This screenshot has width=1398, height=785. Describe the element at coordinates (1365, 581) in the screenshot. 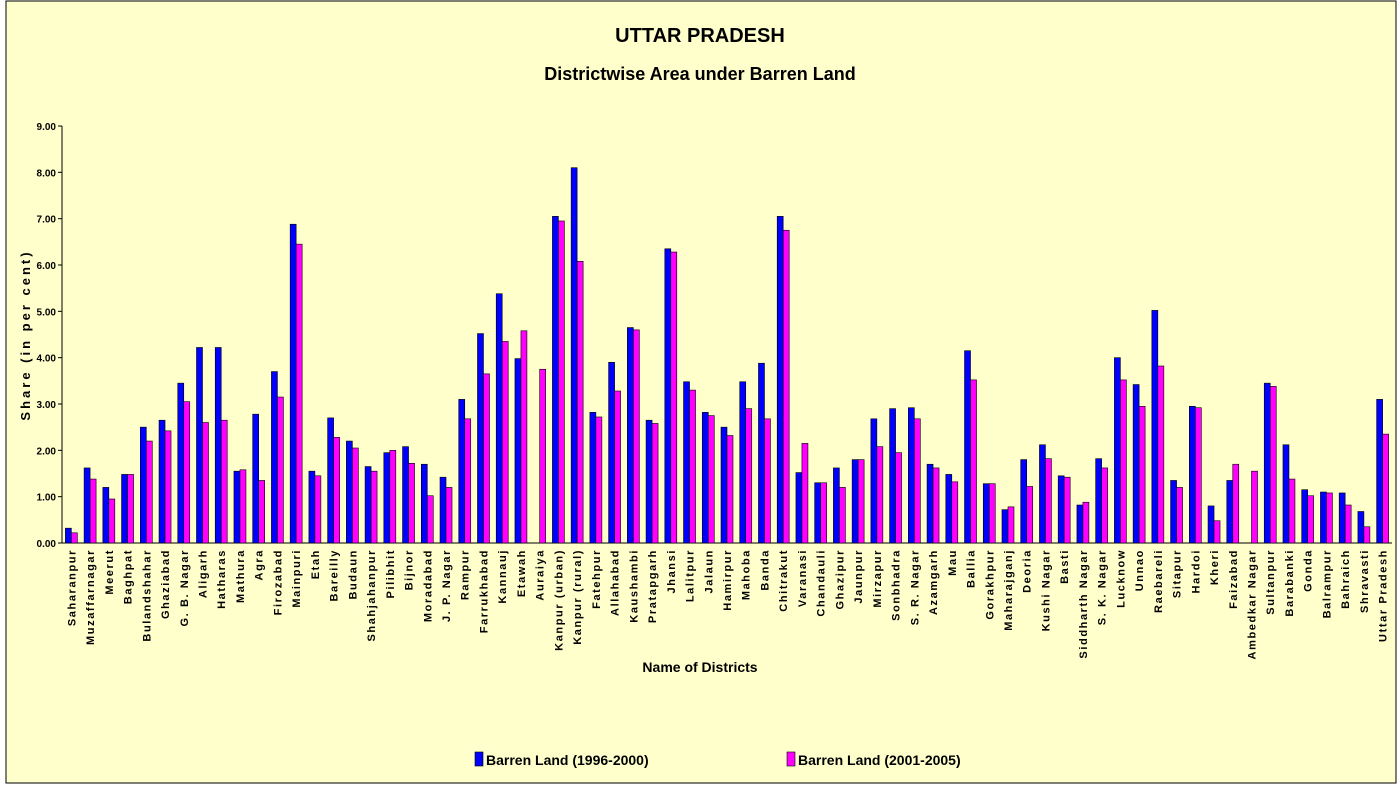

I see `x-tick-label: Shravasti` at that location.